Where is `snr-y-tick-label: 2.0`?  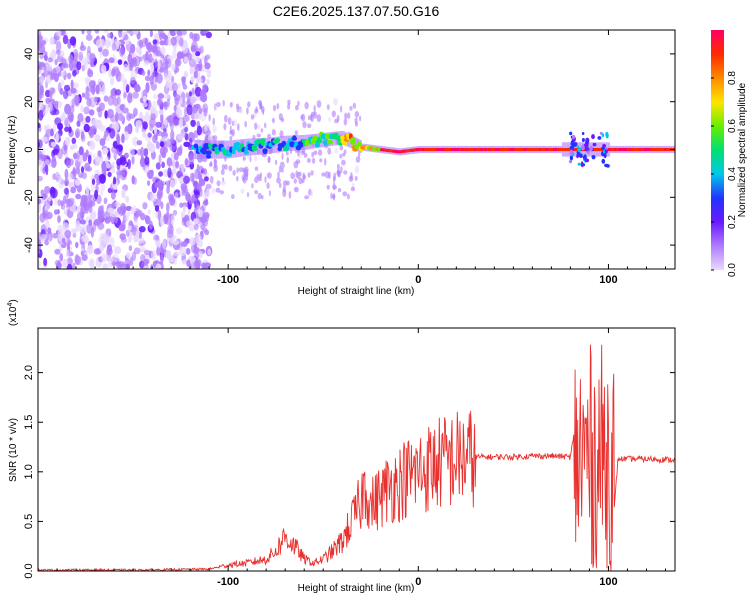 snr-y-tick-label: 2.0 is located at coordinates (29, 372).